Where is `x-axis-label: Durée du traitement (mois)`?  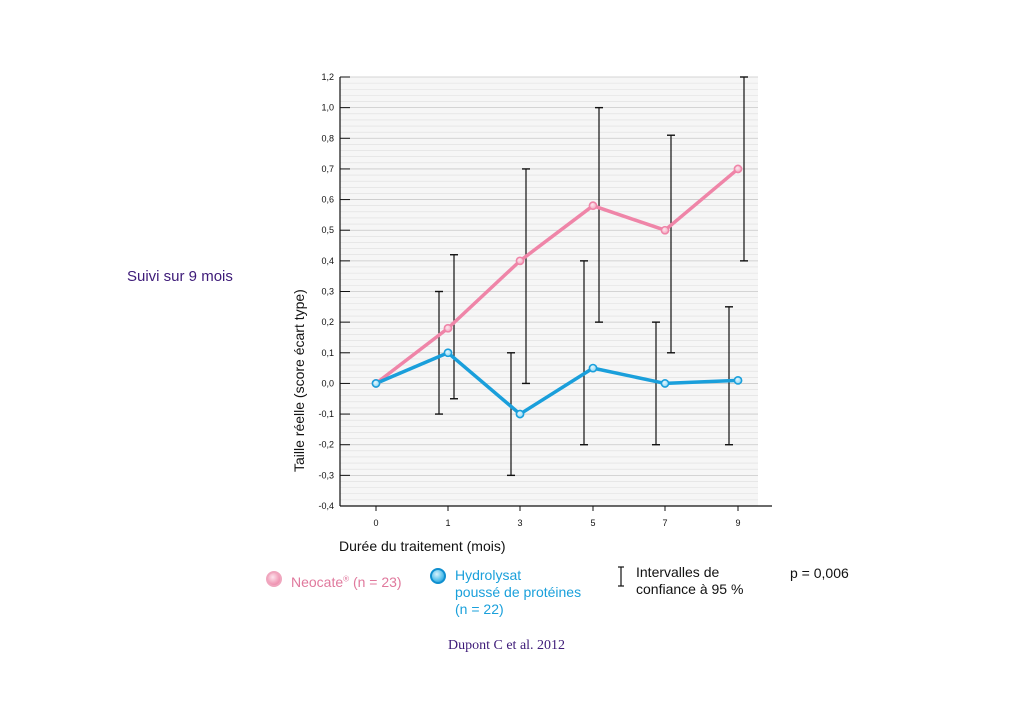
x-axis-label: Durée du traitement (mois) is located at coordinates (422, 546).